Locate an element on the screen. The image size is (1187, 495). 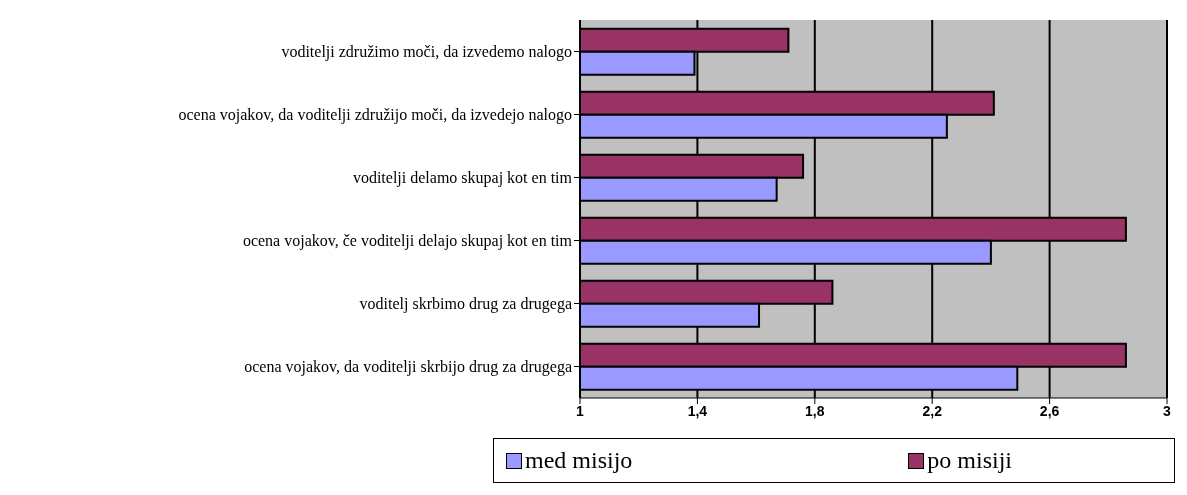
legend-label: po misiji is located at coordinates (969, 460).